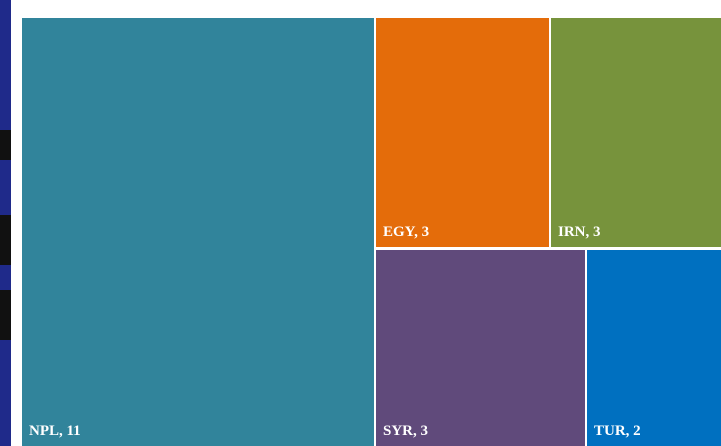  I want to click on tile-label-tur: TUR, 2, so click(617, 431).